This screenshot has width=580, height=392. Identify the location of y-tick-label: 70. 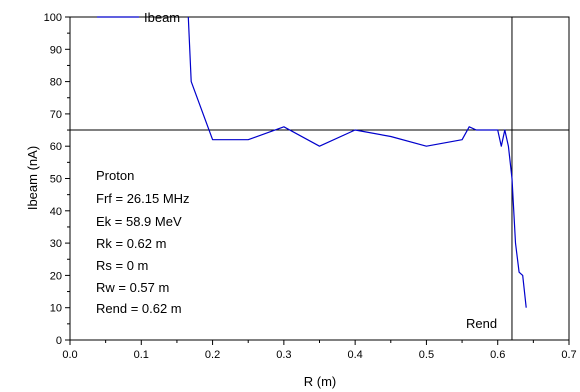
(56, 115).